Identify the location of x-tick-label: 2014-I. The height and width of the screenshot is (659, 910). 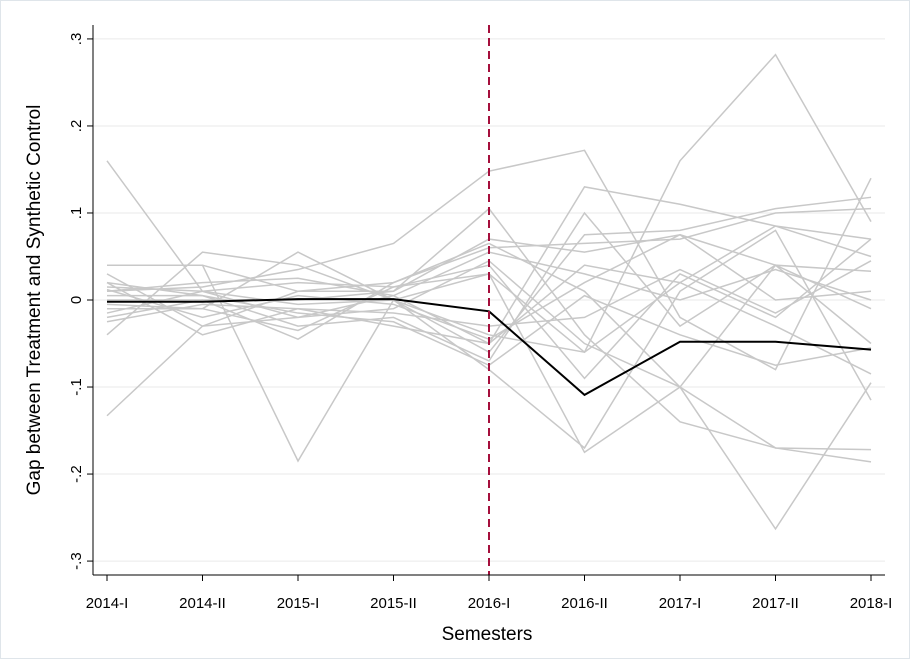
(107, 603).